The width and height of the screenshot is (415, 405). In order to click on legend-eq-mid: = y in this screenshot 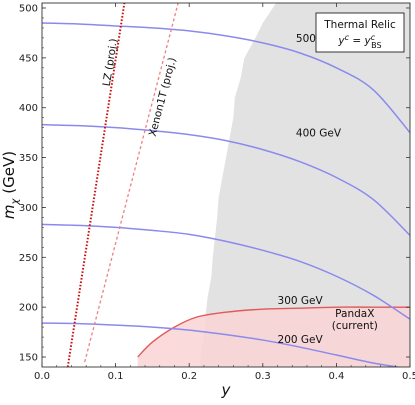, I will do `click(360, 41)`.